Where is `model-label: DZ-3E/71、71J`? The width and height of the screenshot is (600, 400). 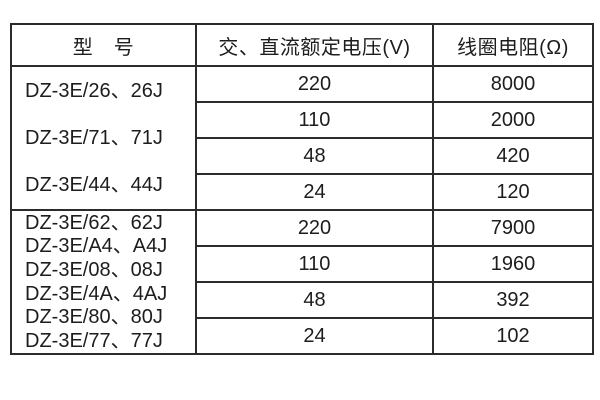
model-label: DZ-3E/71、71J is located at coordinates (94, 137).